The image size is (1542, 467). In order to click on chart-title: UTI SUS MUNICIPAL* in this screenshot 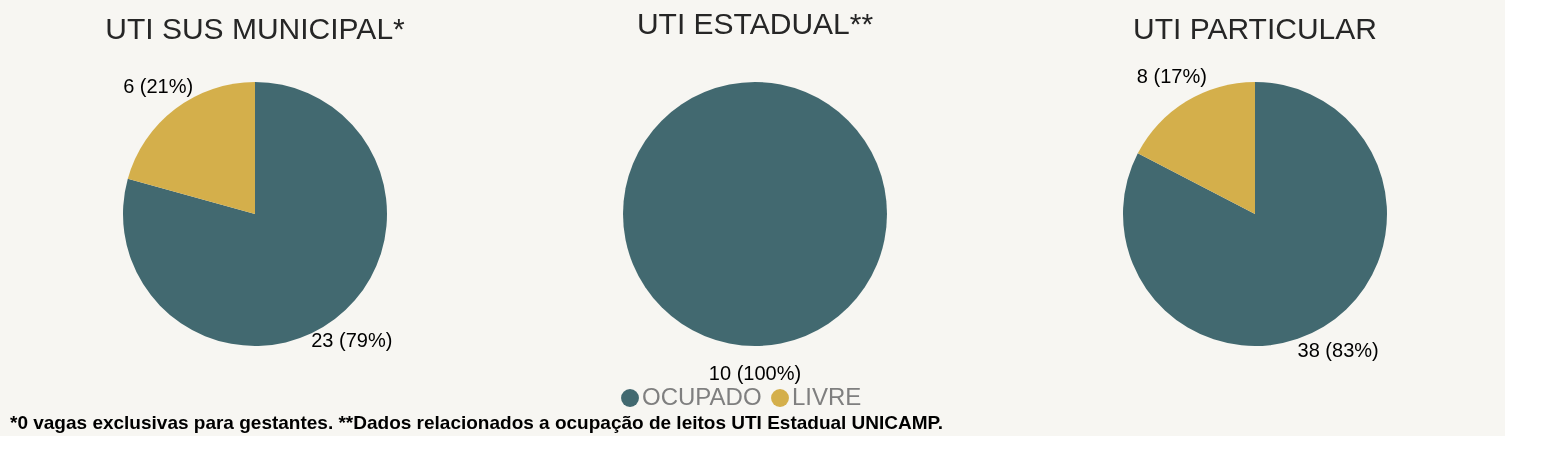, I will do `click(255, 28)`.